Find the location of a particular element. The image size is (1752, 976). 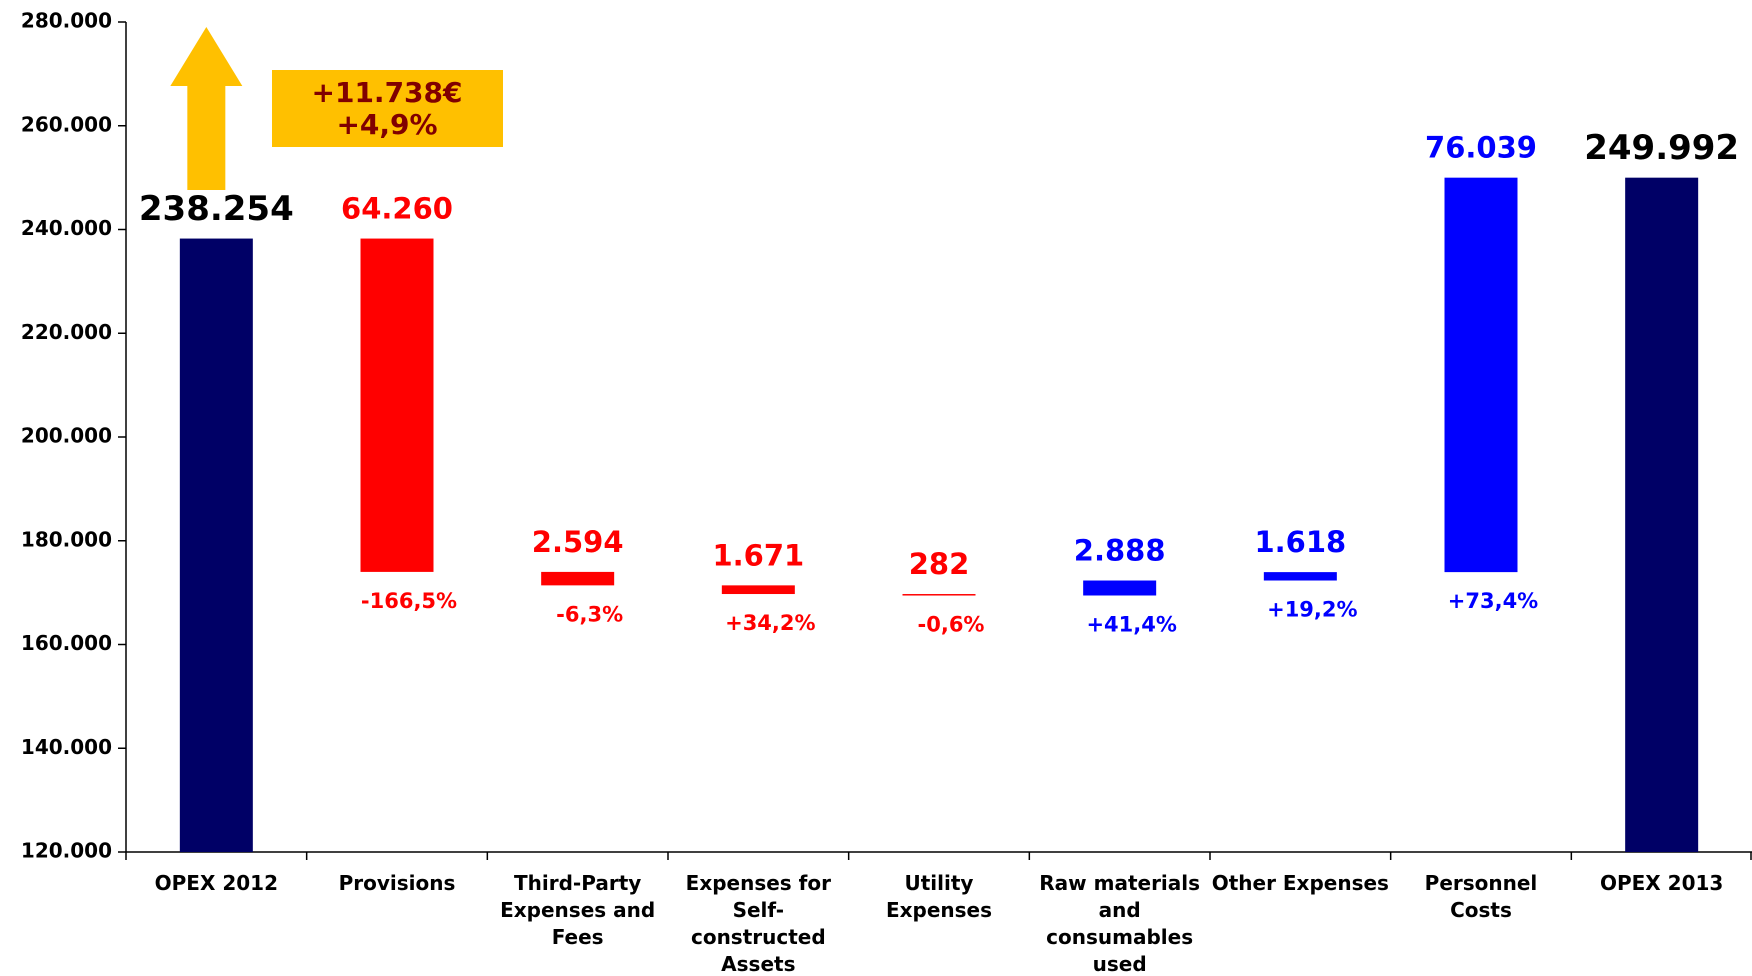

x-tick-label: Third-Party Expenses and Fees is located at coordinates (578, 910).